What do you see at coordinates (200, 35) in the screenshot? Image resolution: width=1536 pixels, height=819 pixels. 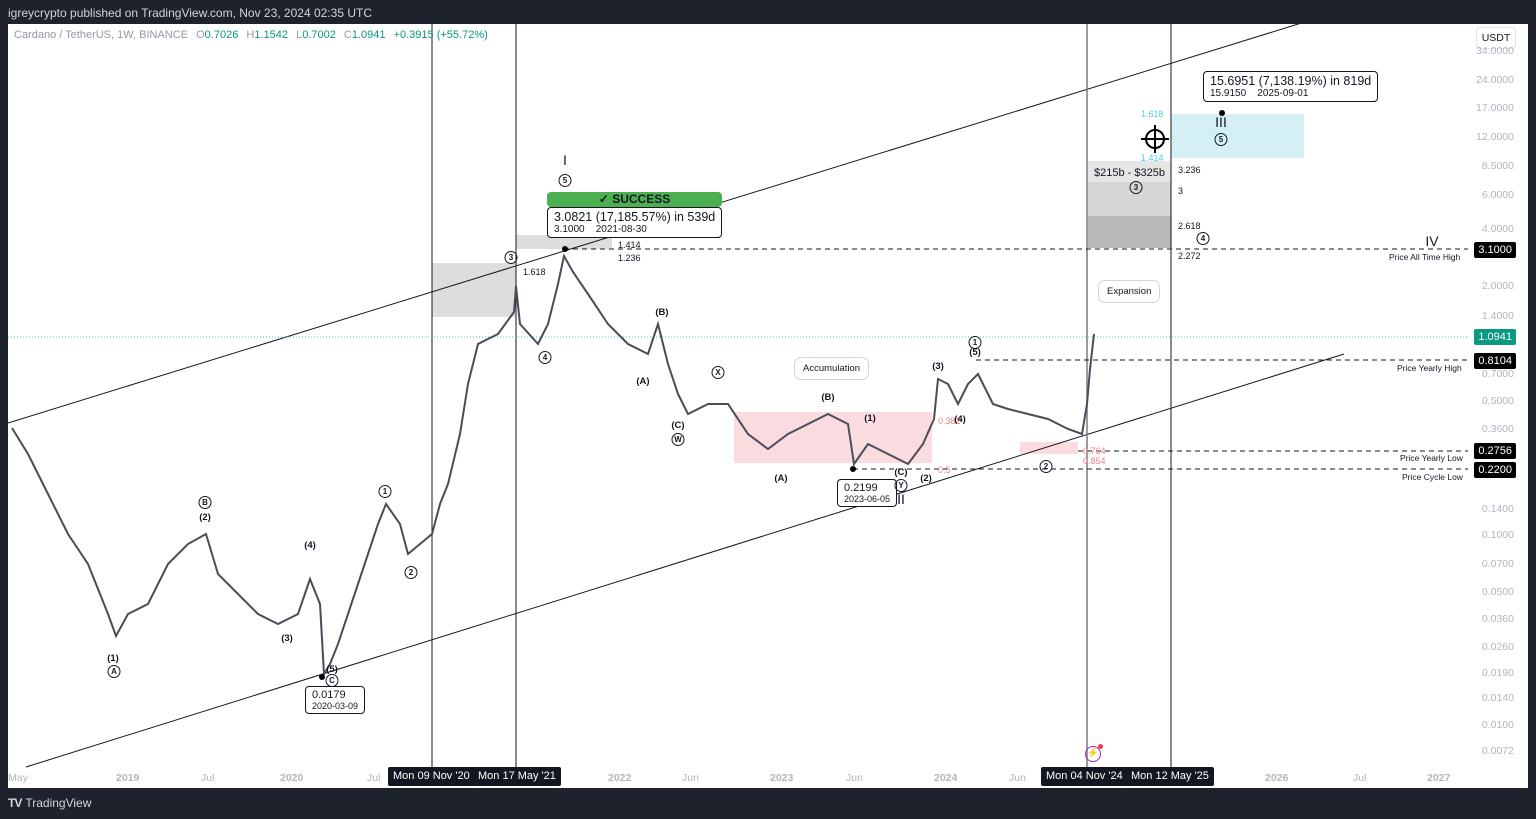 I see `open-label: O` at bounding box center [200, 35].